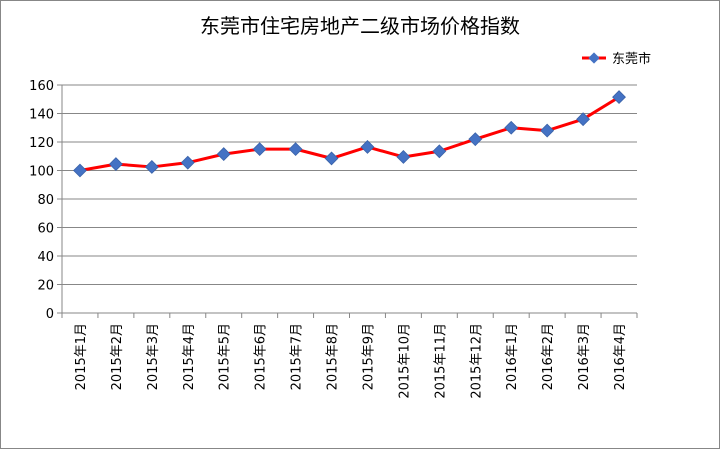 The image size is (720, 449). What do you see at coordinates (476, 361) in the screenshot?
I see `x-tick-label: 2015年12月` at bounding box center [476, 361].